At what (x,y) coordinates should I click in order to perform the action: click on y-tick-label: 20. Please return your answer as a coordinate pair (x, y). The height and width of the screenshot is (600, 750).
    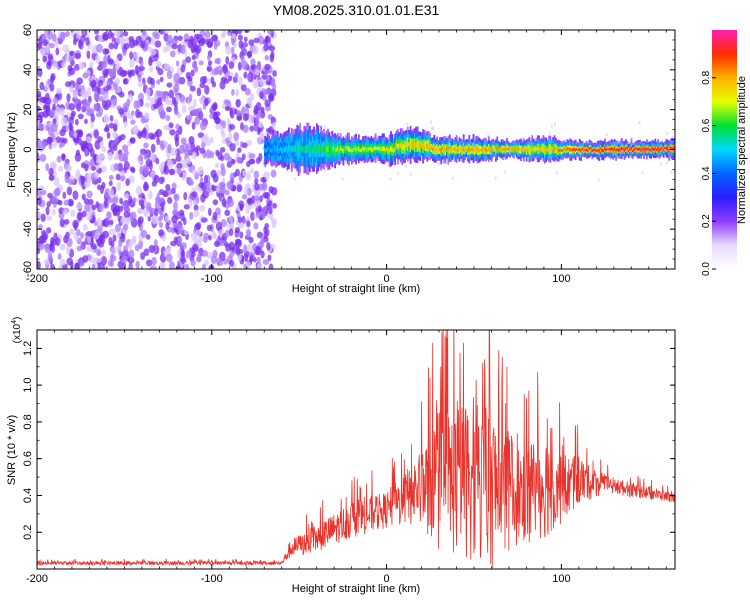
    Looking at the image, I should click on (28, 110).